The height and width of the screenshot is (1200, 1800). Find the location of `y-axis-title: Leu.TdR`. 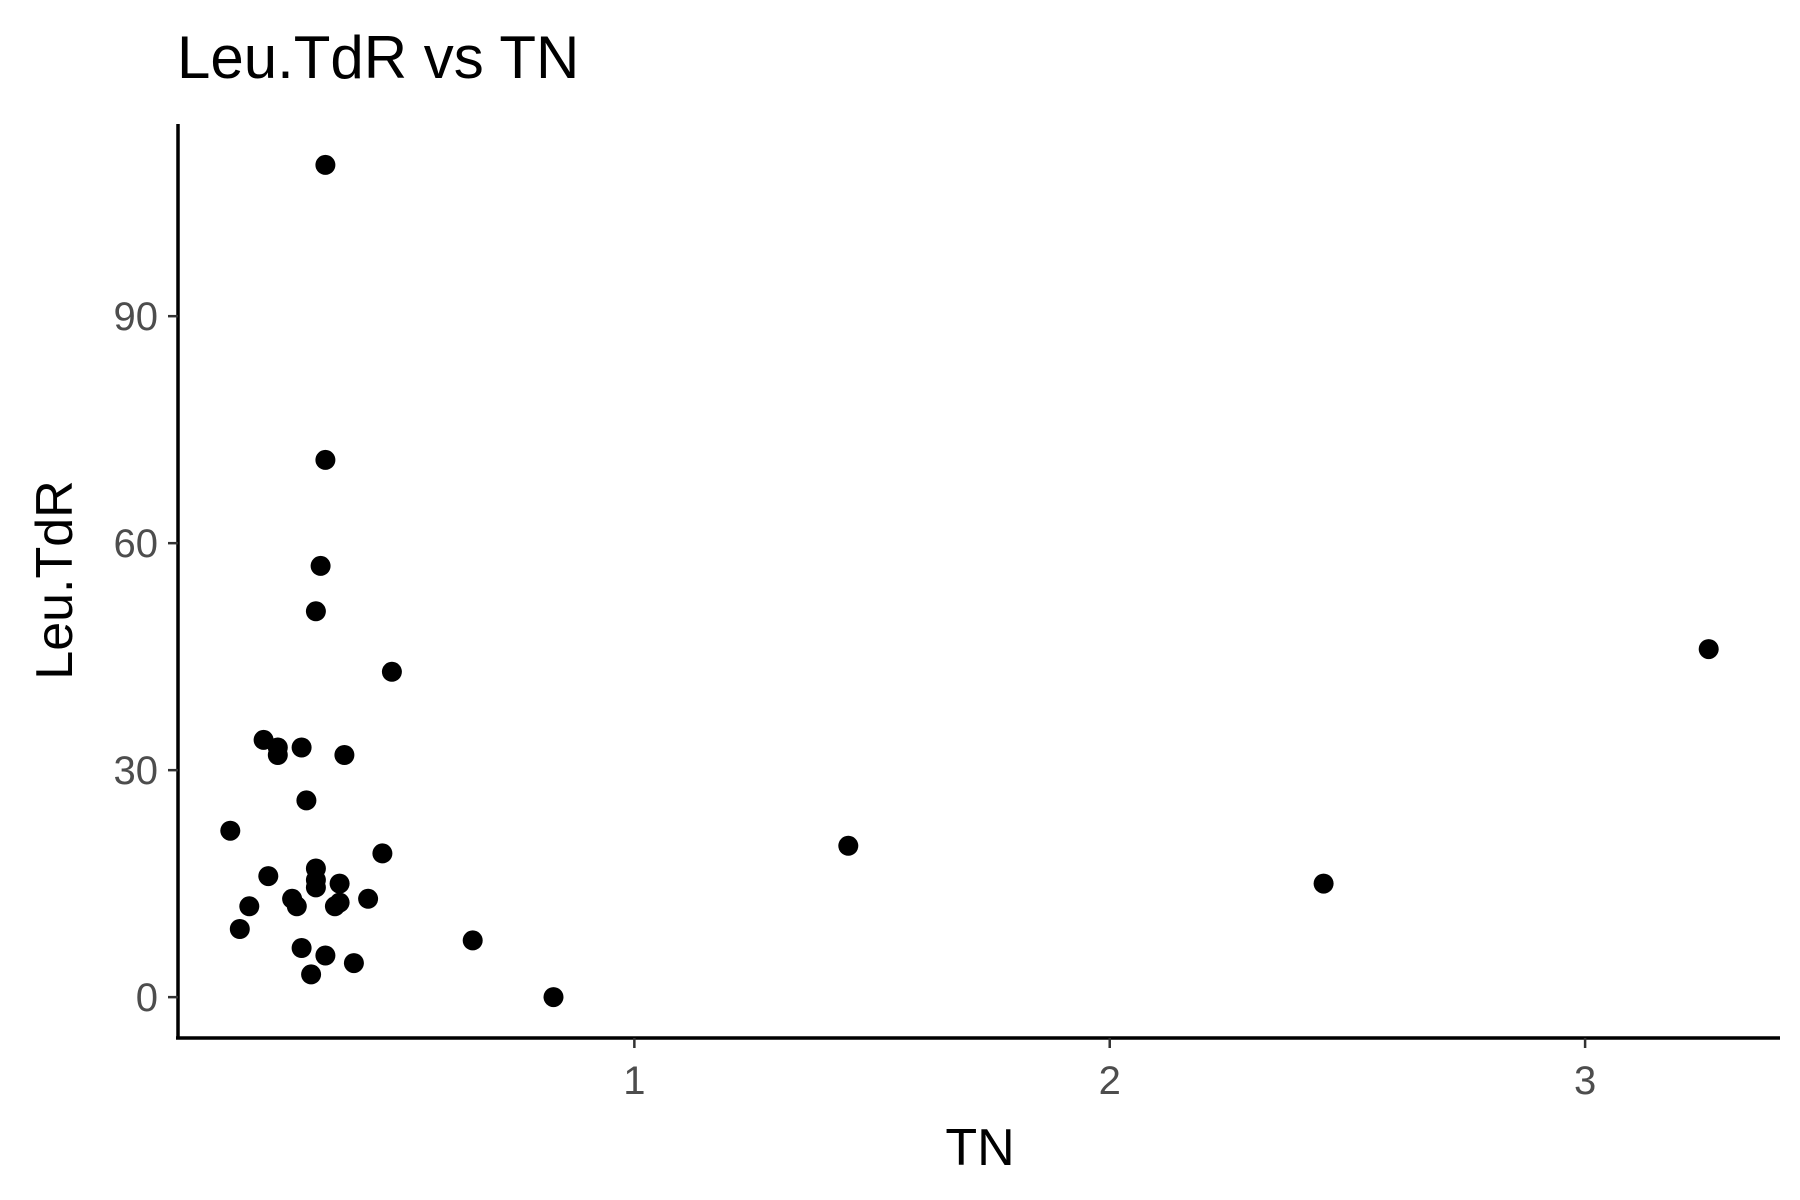

y-axis-title: Leu.TdR is located at coordinates (55, 579).